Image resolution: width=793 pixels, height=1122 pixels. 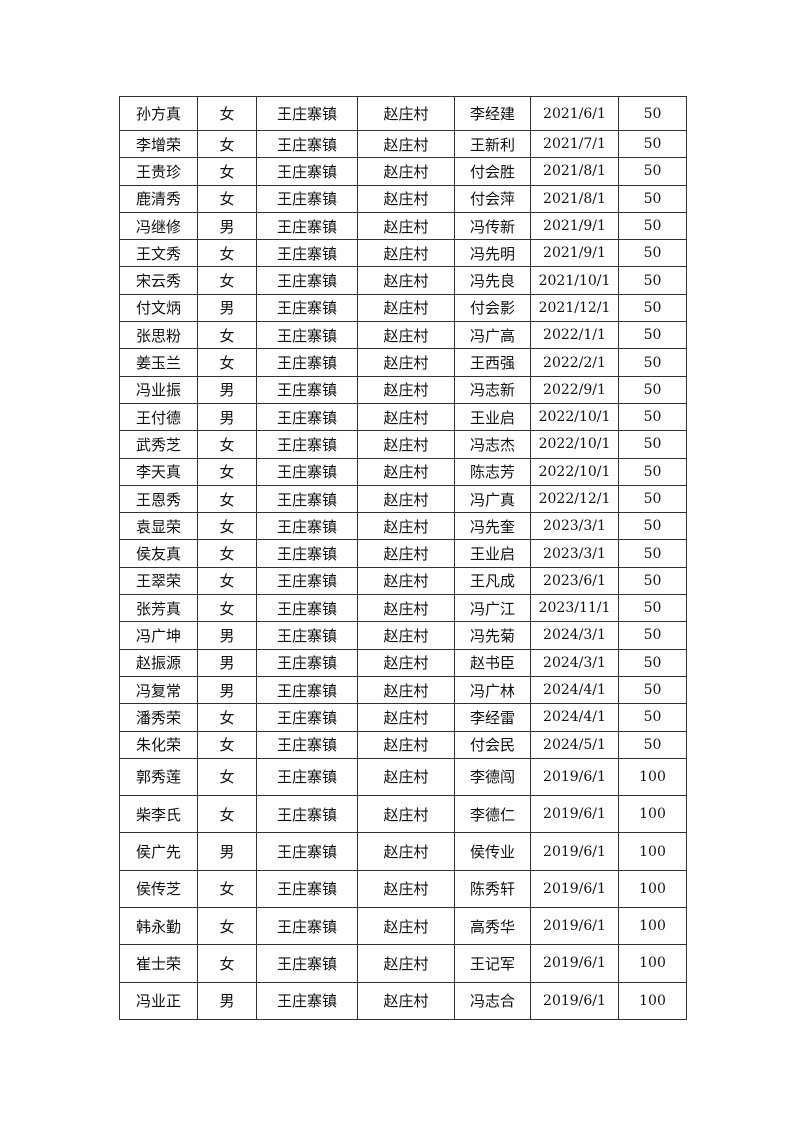 I want to click on cell-name: 赵振源, so click(x=158, y=662).